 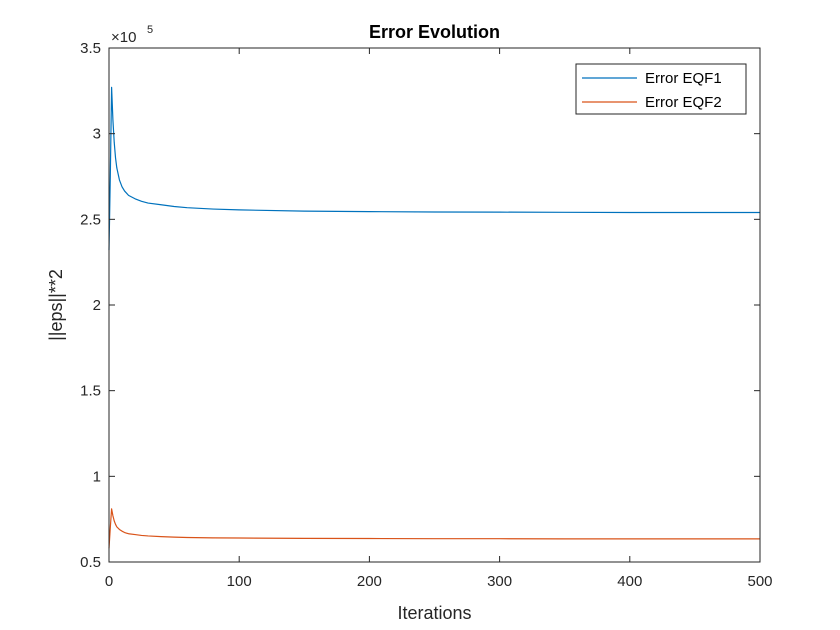 I want to click on y-tick-label: 2, so click(x=97, y=305).